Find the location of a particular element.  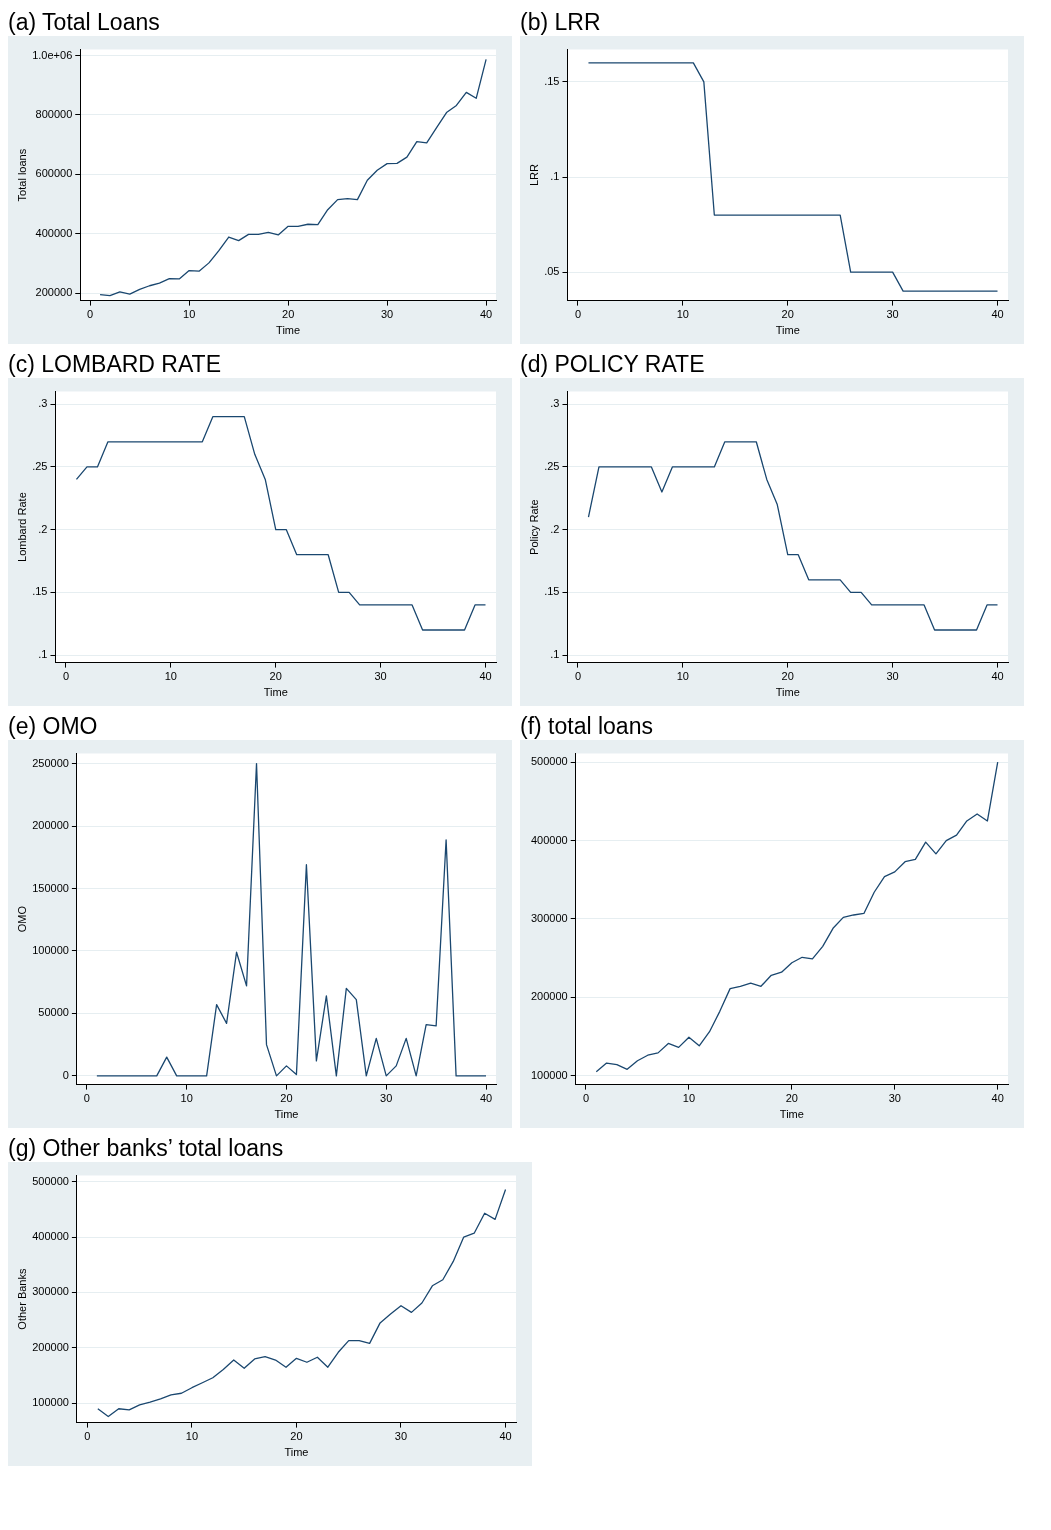

y-axis-title: LRR is located at coordinates (533, 175).